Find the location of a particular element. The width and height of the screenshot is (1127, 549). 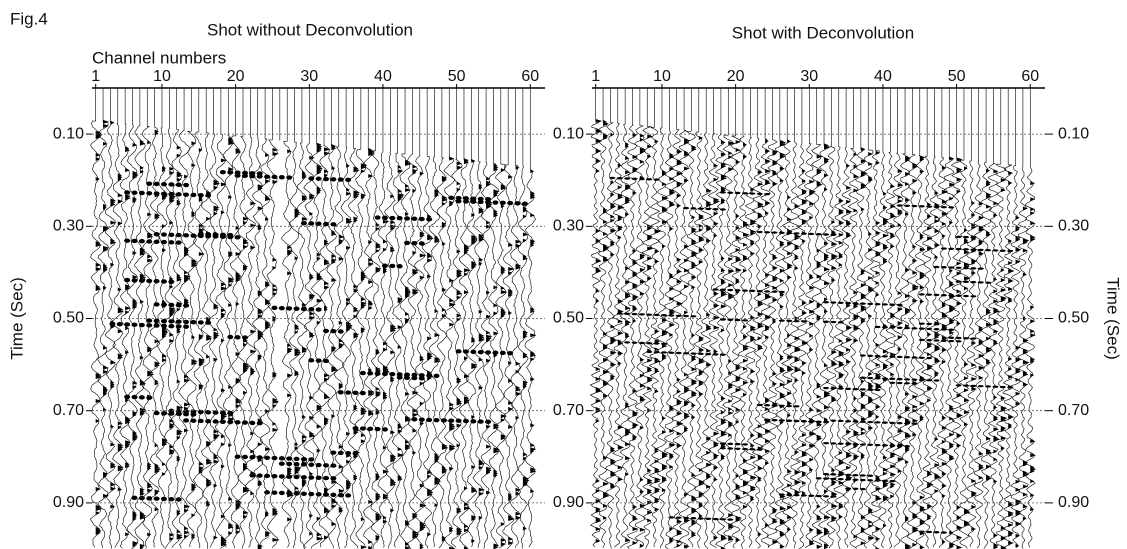

x-tick-label: 20 is located at coordinates (236, 76).